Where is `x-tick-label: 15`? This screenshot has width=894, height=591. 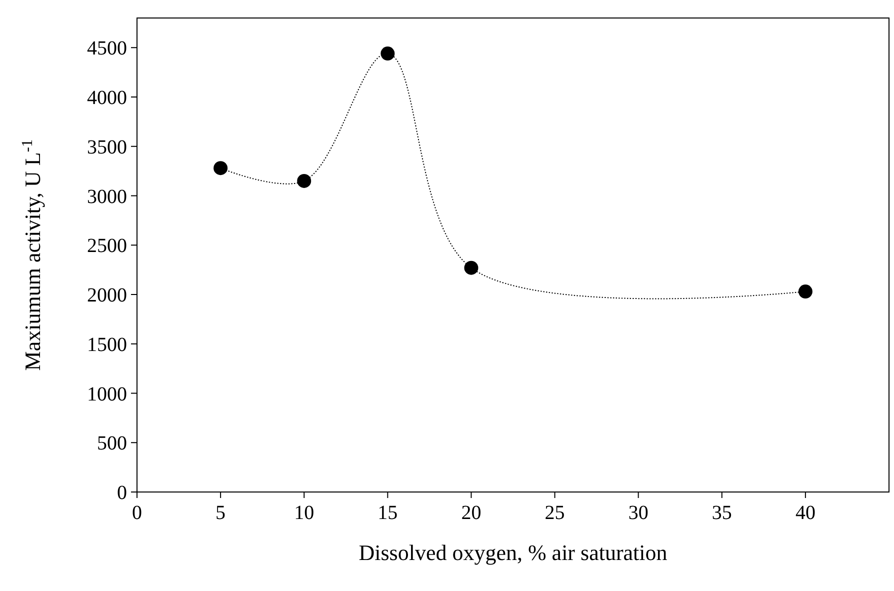 x-tick-label: 15 is located at coordinates (388, 513).